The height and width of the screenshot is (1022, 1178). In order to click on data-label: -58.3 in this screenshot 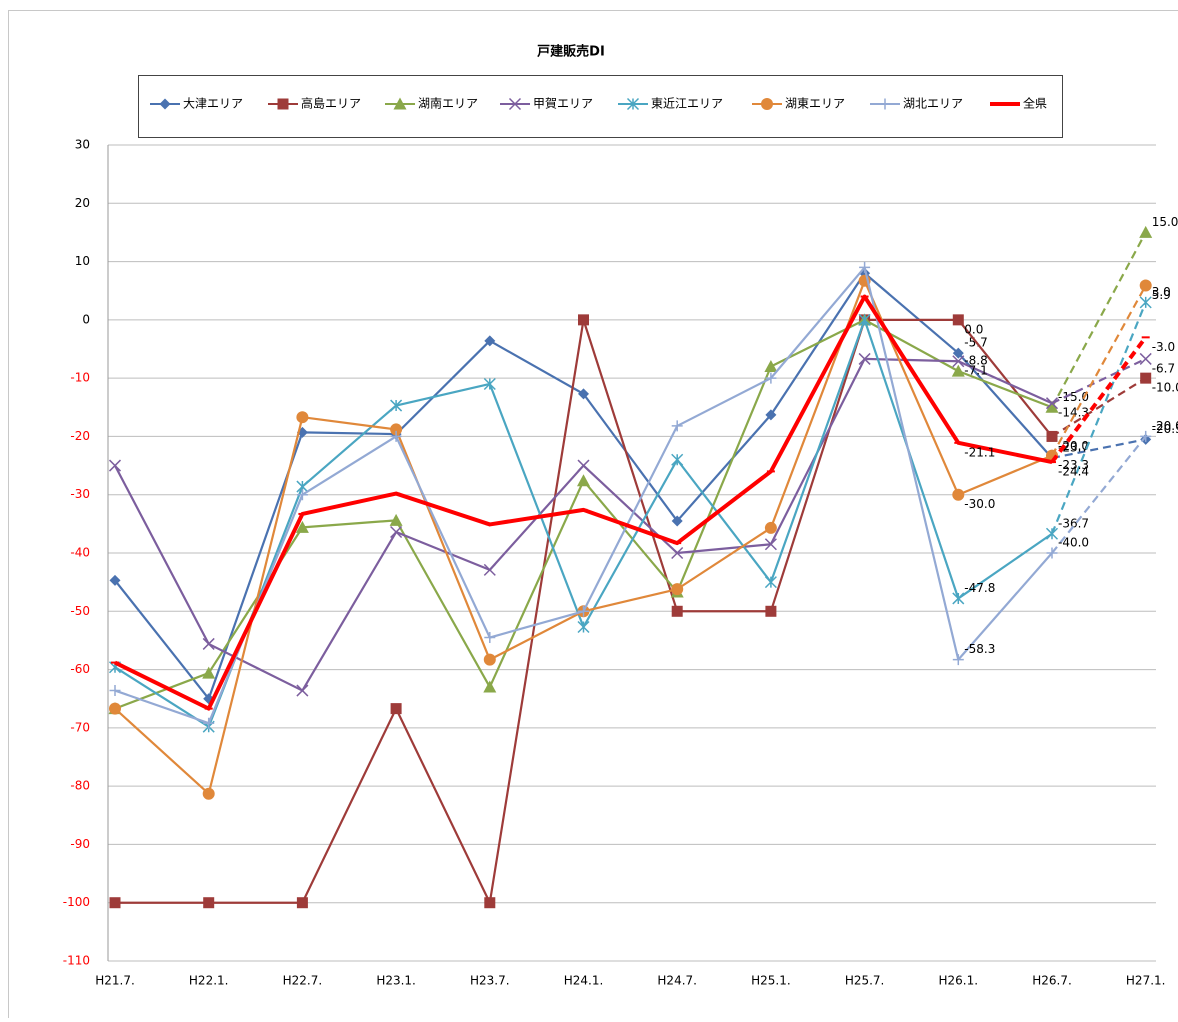, I will do `click(979, 649)`.